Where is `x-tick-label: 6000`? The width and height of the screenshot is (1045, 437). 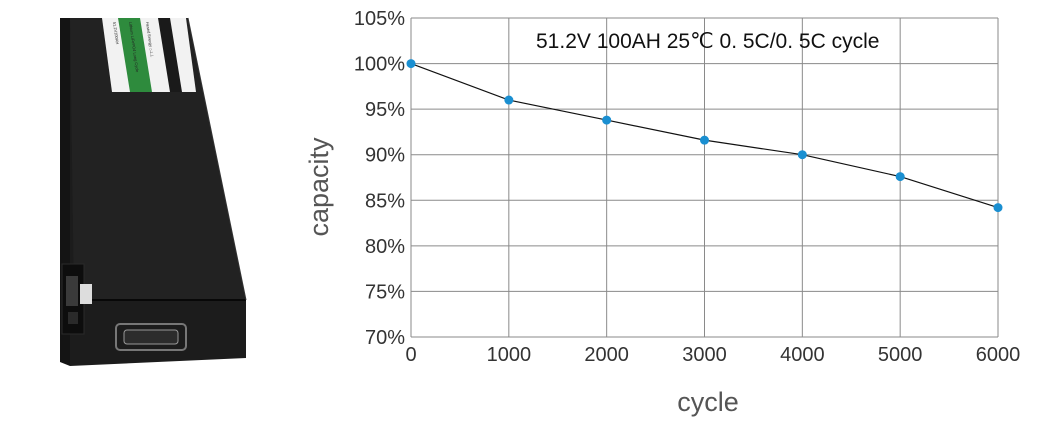 x-tick-label: 6000 is located at coordinates (998, 355).